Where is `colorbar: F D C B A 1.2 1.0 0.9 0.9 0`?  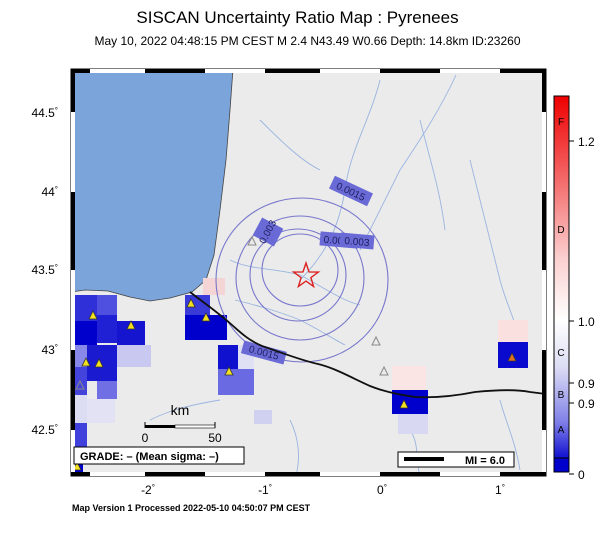
colorbar: F D C B A 1.2 1.0 0.9 0.9 0 is located at coordinates (574, 288).